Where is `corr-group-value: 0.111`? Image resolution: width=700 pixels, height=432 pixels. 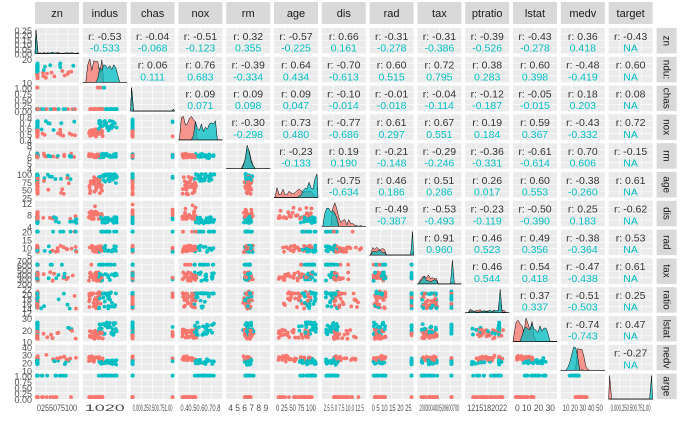
corr-group-value: 0.111 is located at coordinates (152, 77).